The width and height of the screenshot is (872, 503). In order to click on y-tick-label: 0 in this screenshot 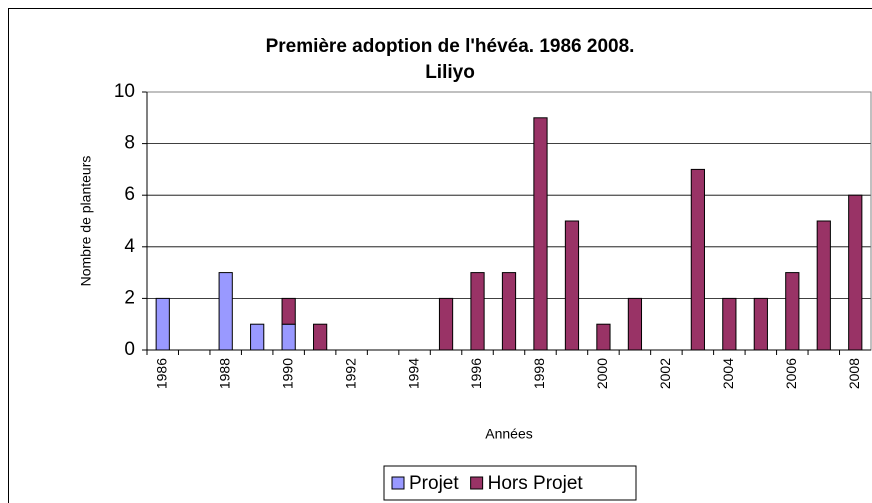, I will do `click(129, 349)`.